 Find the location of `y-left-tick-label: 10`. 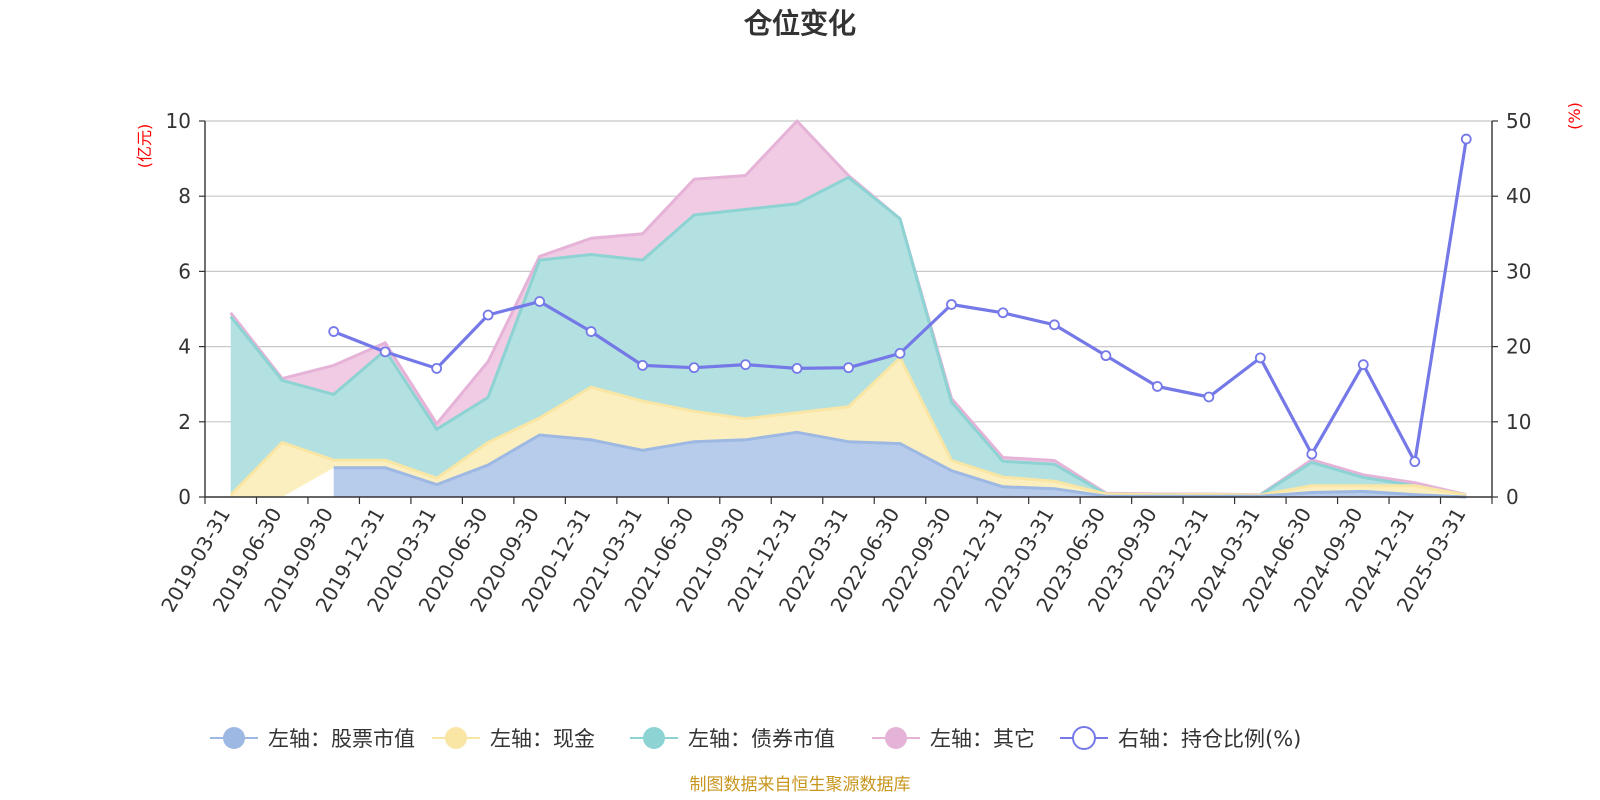

y-left-tick-label: 10 is located at coordinates (178, 121).